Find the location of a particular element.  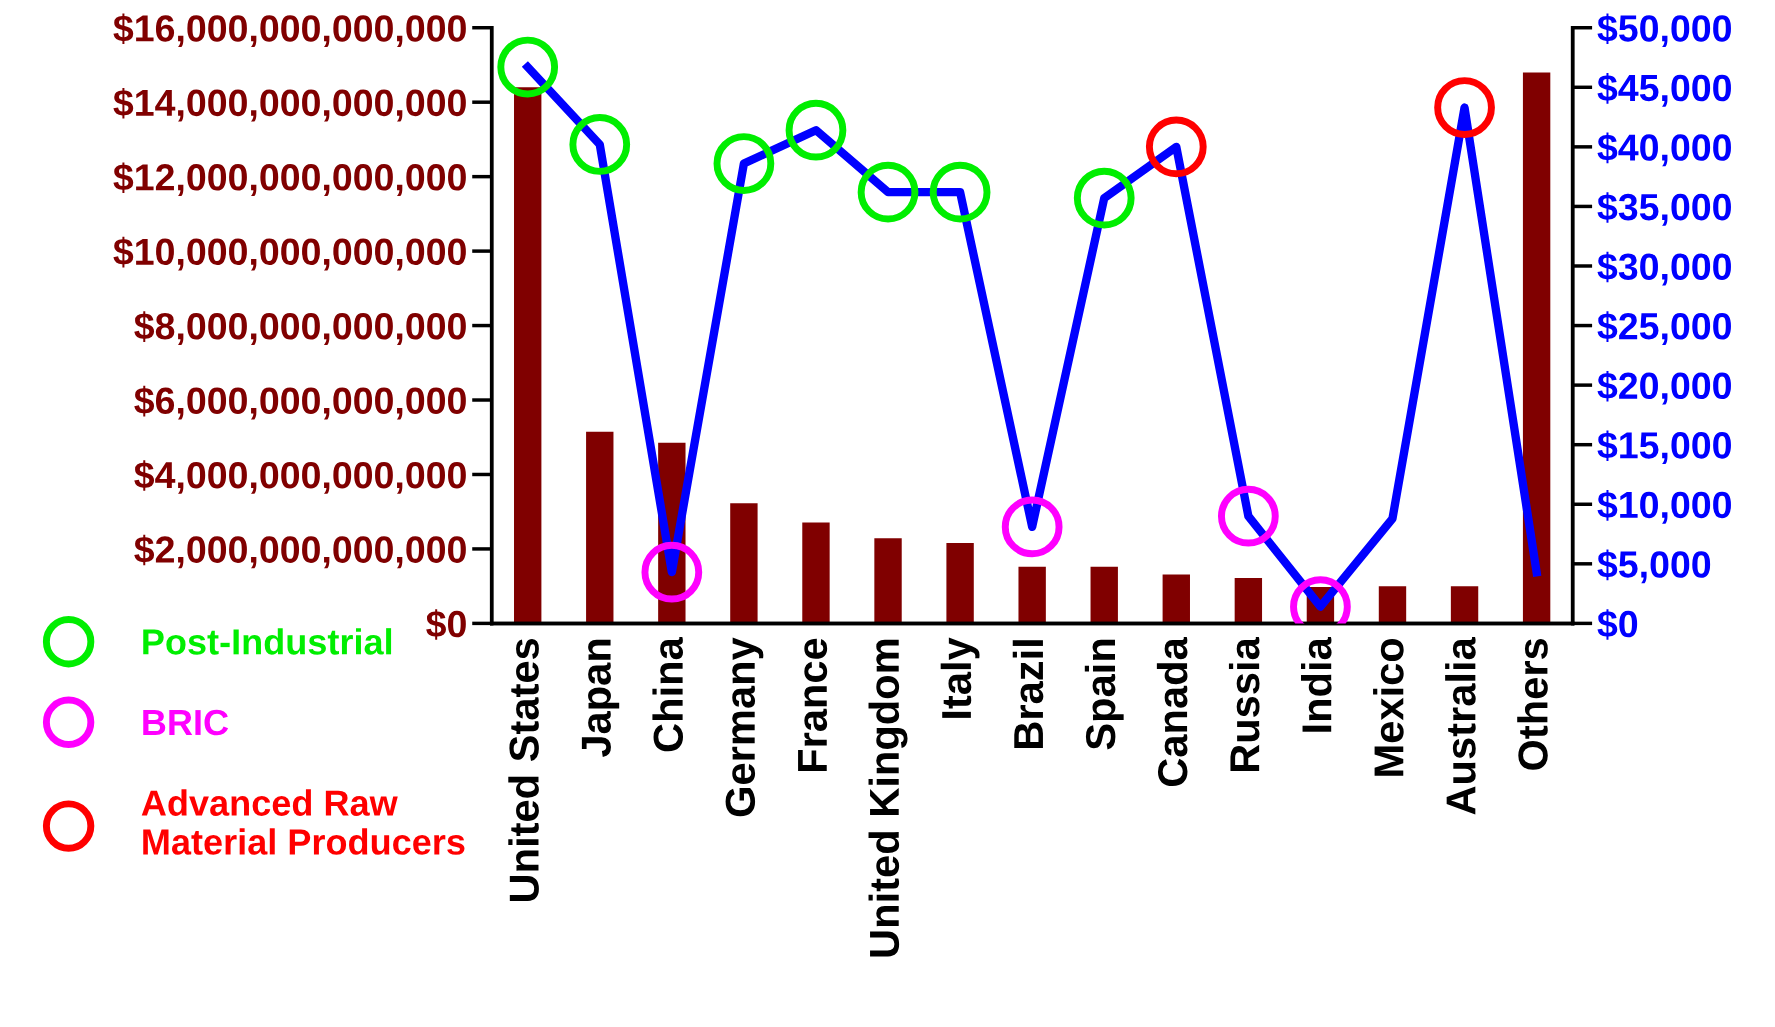

y-tick-label: $2,000,000,000,000 is located at coordinates (300, 551).